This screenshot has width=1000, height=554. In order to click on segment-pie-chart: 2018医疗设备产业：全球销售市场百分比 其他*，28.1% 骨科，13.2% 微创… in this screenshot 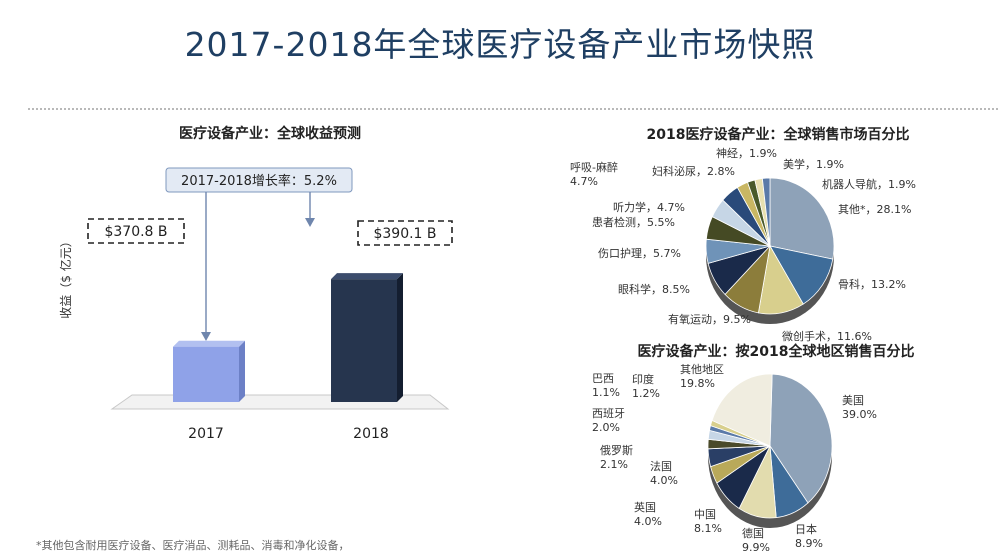, I will do `click(743, 234)`.